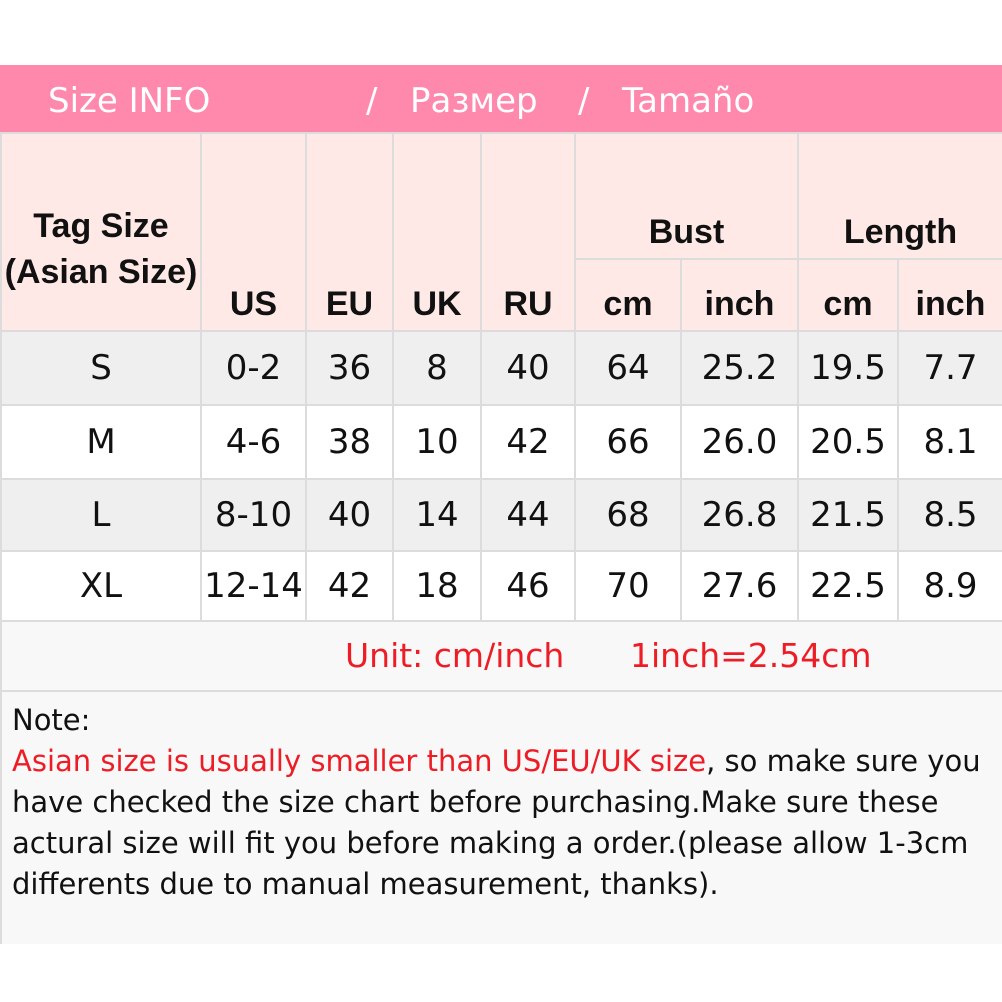 The image size is (1002, 1002). What do you see at coordinates (949, 586) in the screenshot?
I see `table-cell: 8.9` at bounding box center [949, 586].